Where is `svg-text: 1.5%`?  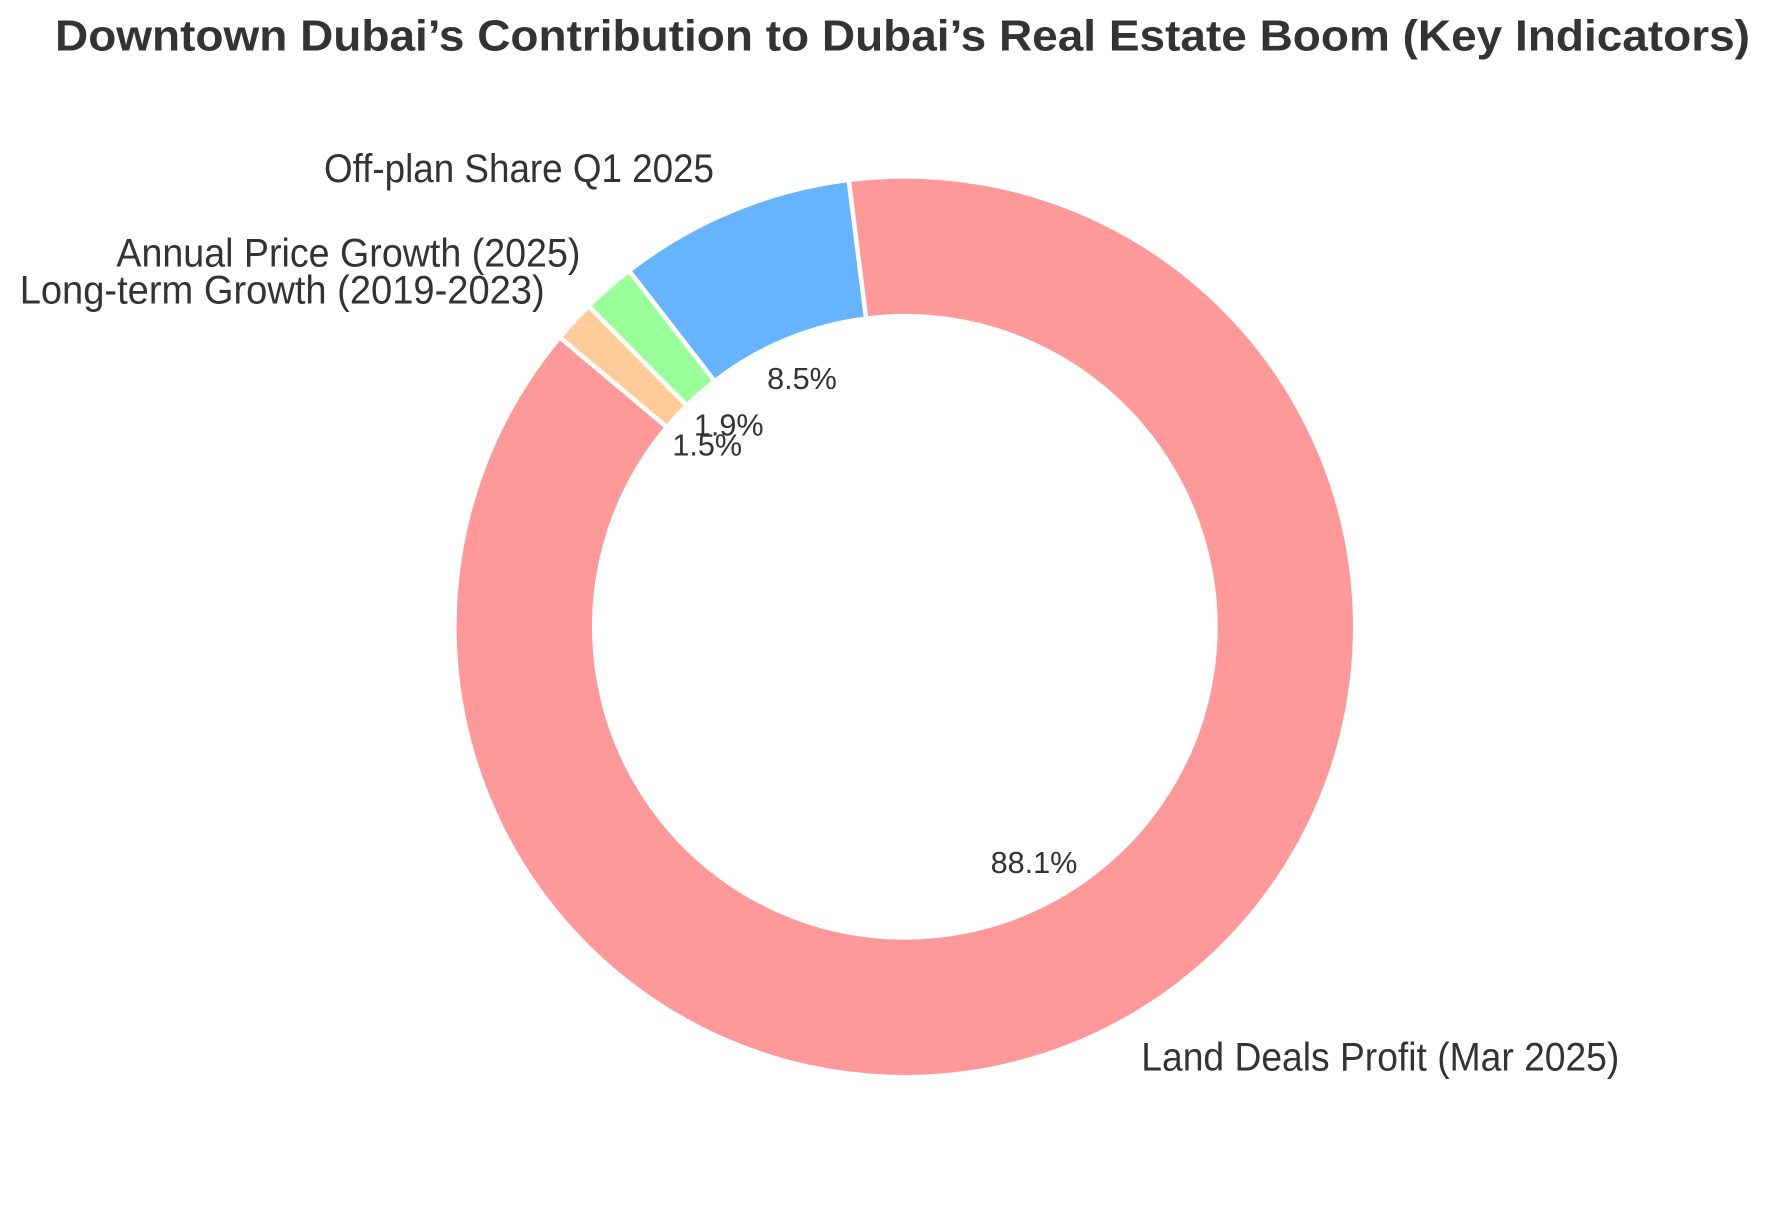
svg-text: 1.5% is located at coordinates (707, 446).